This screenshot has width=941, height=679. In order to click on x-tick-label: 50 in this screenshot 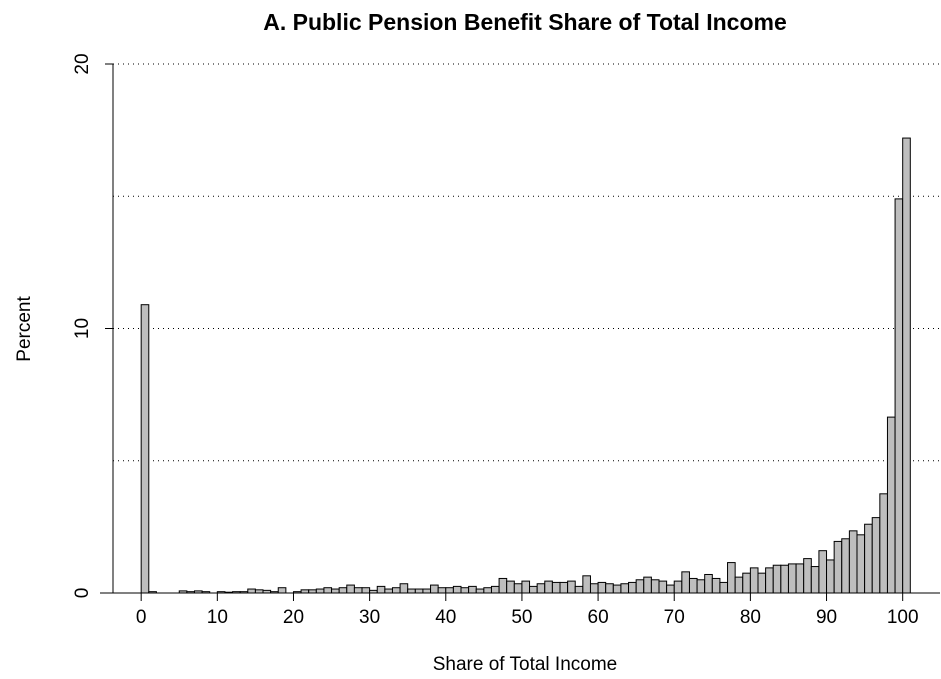, I will do `click(521, 617)`.